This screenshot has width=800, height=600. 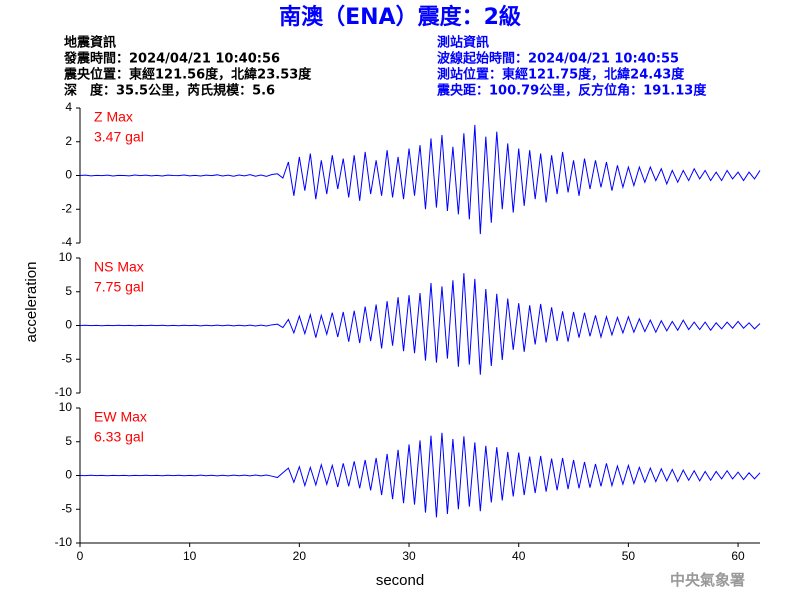 I want to click on quake-info: 發震時間：2024/04/21 10:40:56, so click(x=171, y=59).